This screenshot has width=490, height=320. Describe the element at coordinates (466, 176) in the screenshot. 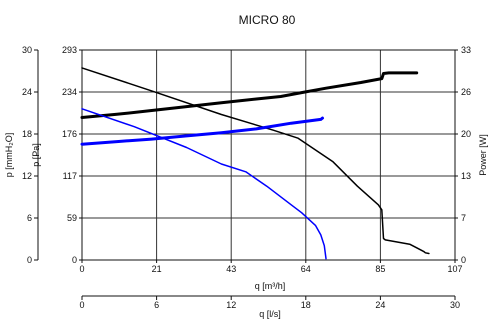

I see `y-tick-label-power: 13` at that location.